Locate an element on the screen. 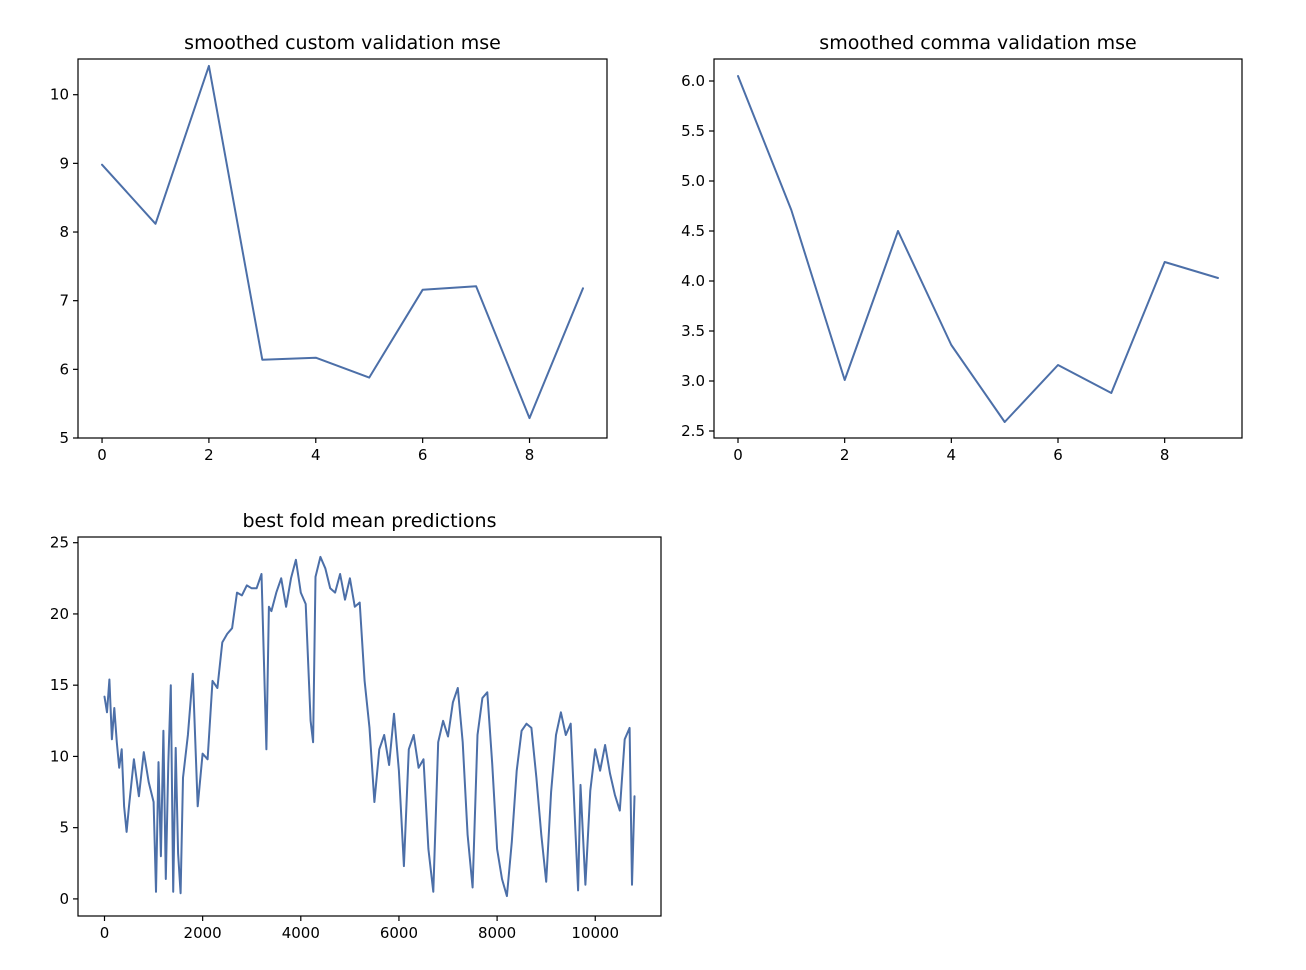 The width and height of the screenshot is (1306, 970). series-predictions is located at coordinates (369, 726).